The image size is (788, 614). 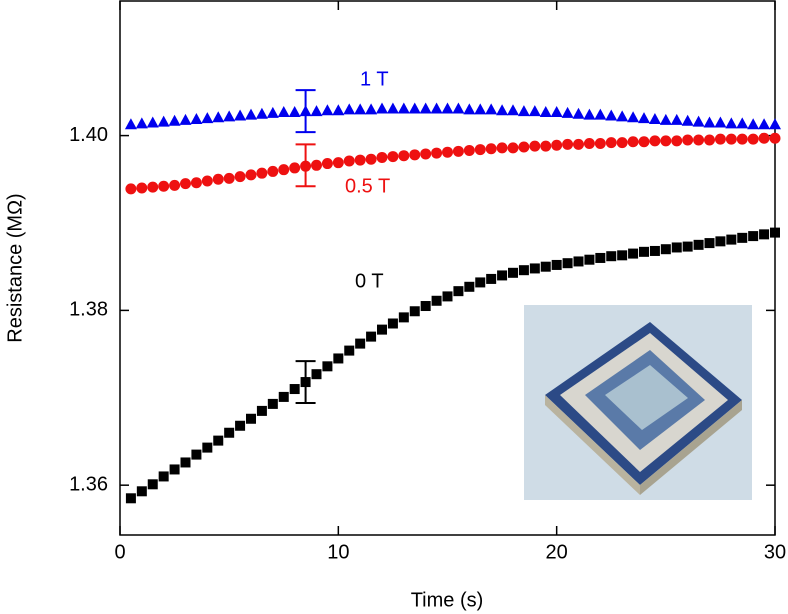 What do you see at coordinates (691, 447) in the screenshot?
I see `chip-pins` at bounding box center [691, 447].